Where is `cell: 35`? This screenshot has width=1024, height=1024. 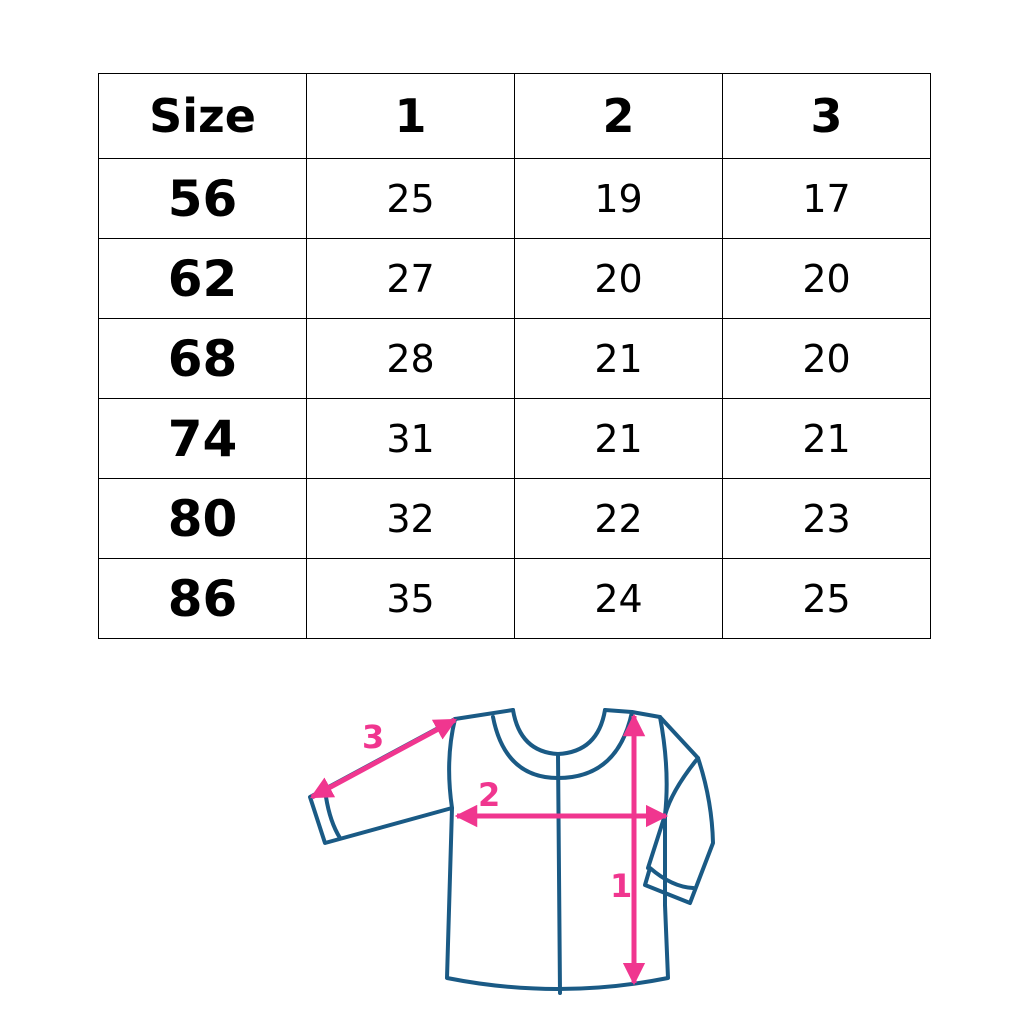
cell: 35 is located at coordinates (410, 598).